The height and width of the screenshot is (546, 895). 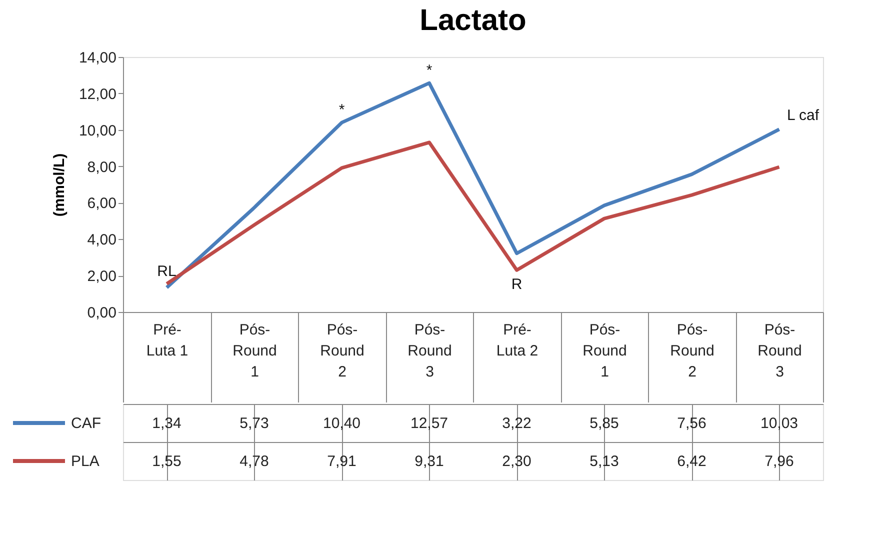 What do you see at coordinates (254, 461) in the screenshot?
I see `text: 4,78` at bounding box center [254, 461].